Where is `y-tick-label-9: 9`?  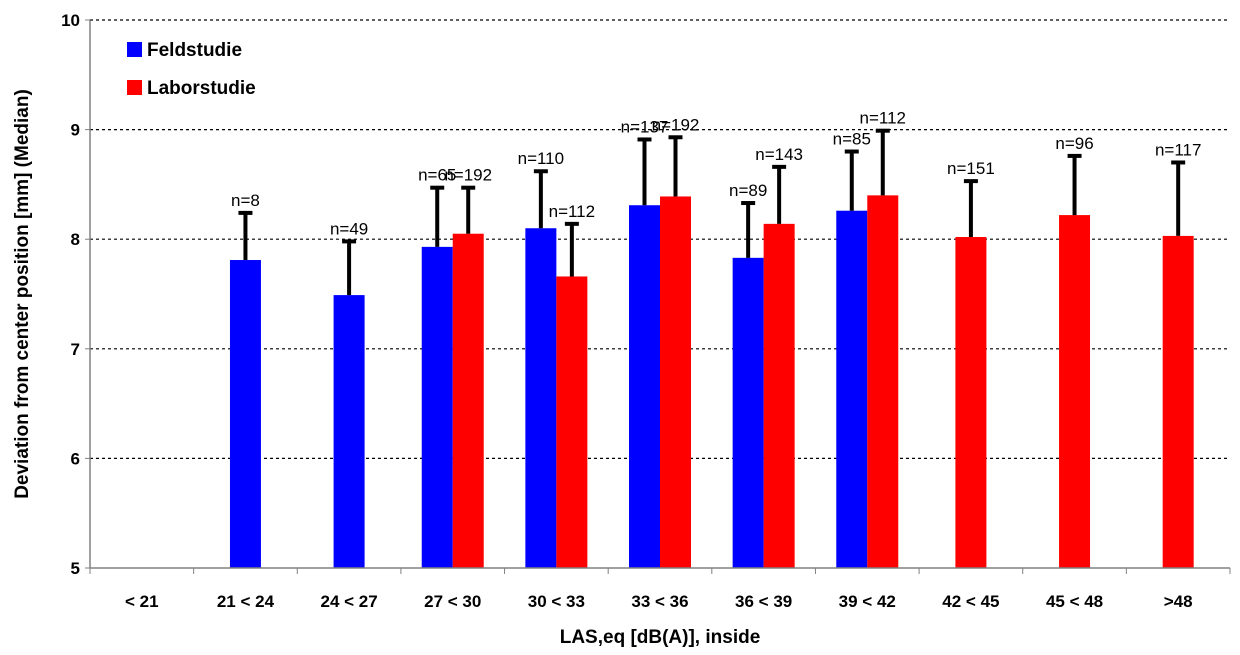
y-tick-label-9: 9 is located at coordinates (75, 130).